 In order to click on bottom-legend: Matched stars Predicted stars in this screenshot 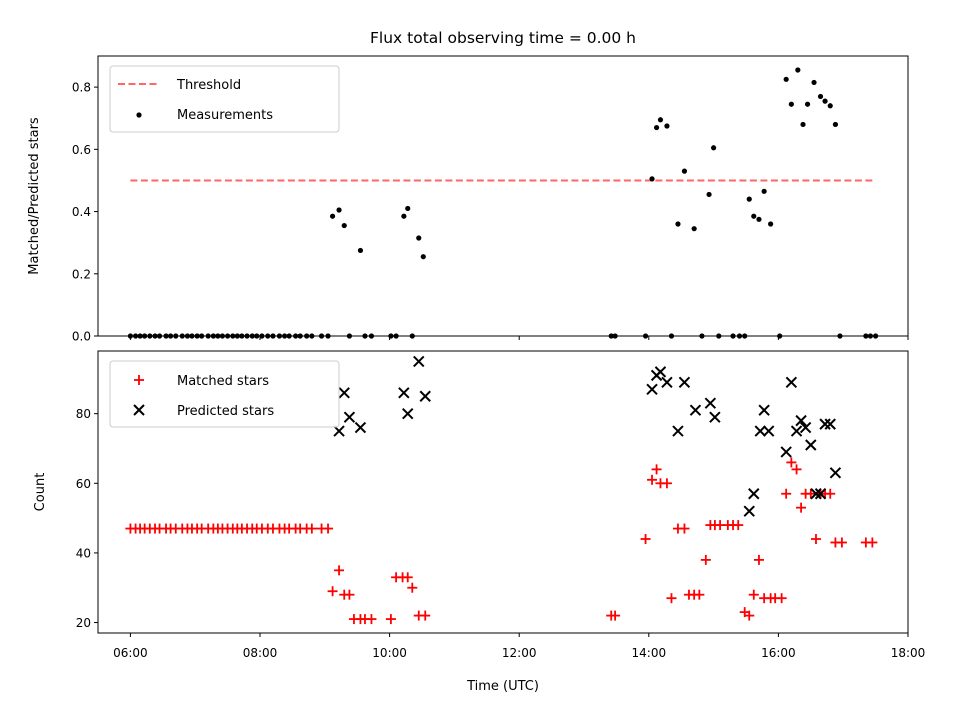, I will do `click(224, 394)`.